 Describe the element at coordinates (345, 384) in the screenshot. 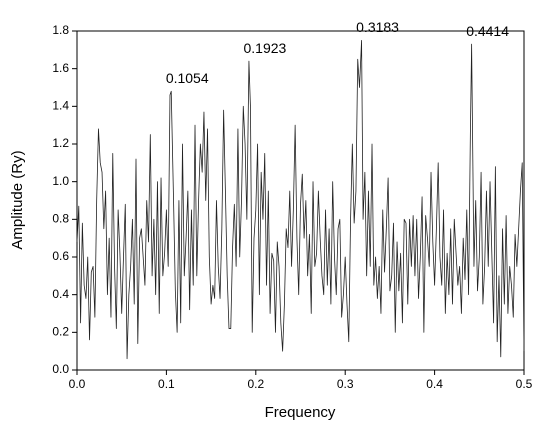

I see `x-tick-label: 0.3` at that location.